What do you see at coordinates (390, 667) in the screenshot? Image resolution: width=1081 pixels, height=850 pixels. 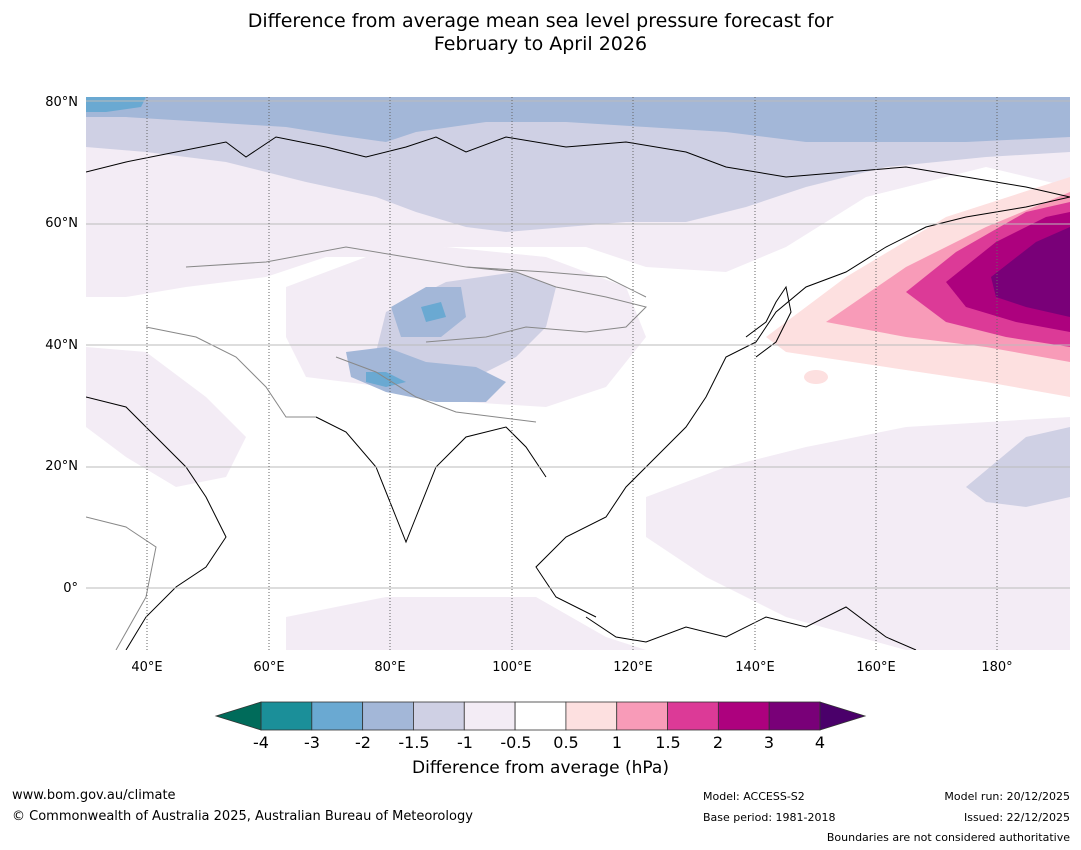 I see `lon-label-80e: 80°E` at bounding box center [390, 667].